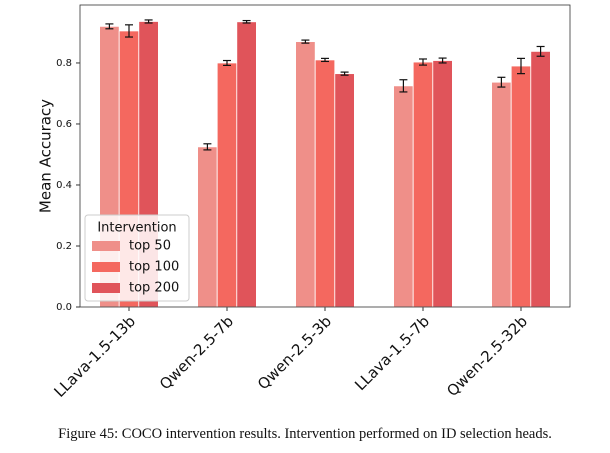 The width and height of the screenshot is (610, 453). Describe the element at coordinates (64, 307) in the screenshot. I see `y-tick-label: 0.0` at that location.